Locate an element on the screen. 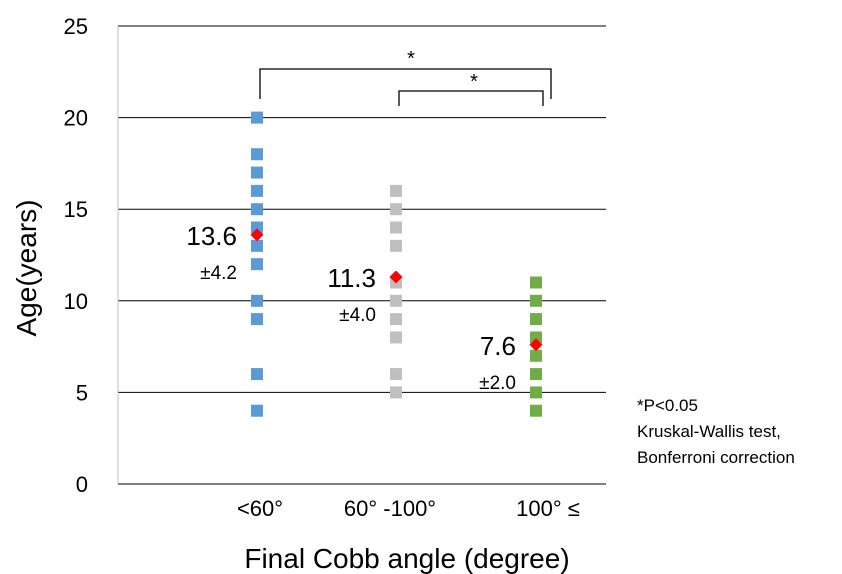 The image size is (842, 574). mean-markers is located at coordinates (396, 290).